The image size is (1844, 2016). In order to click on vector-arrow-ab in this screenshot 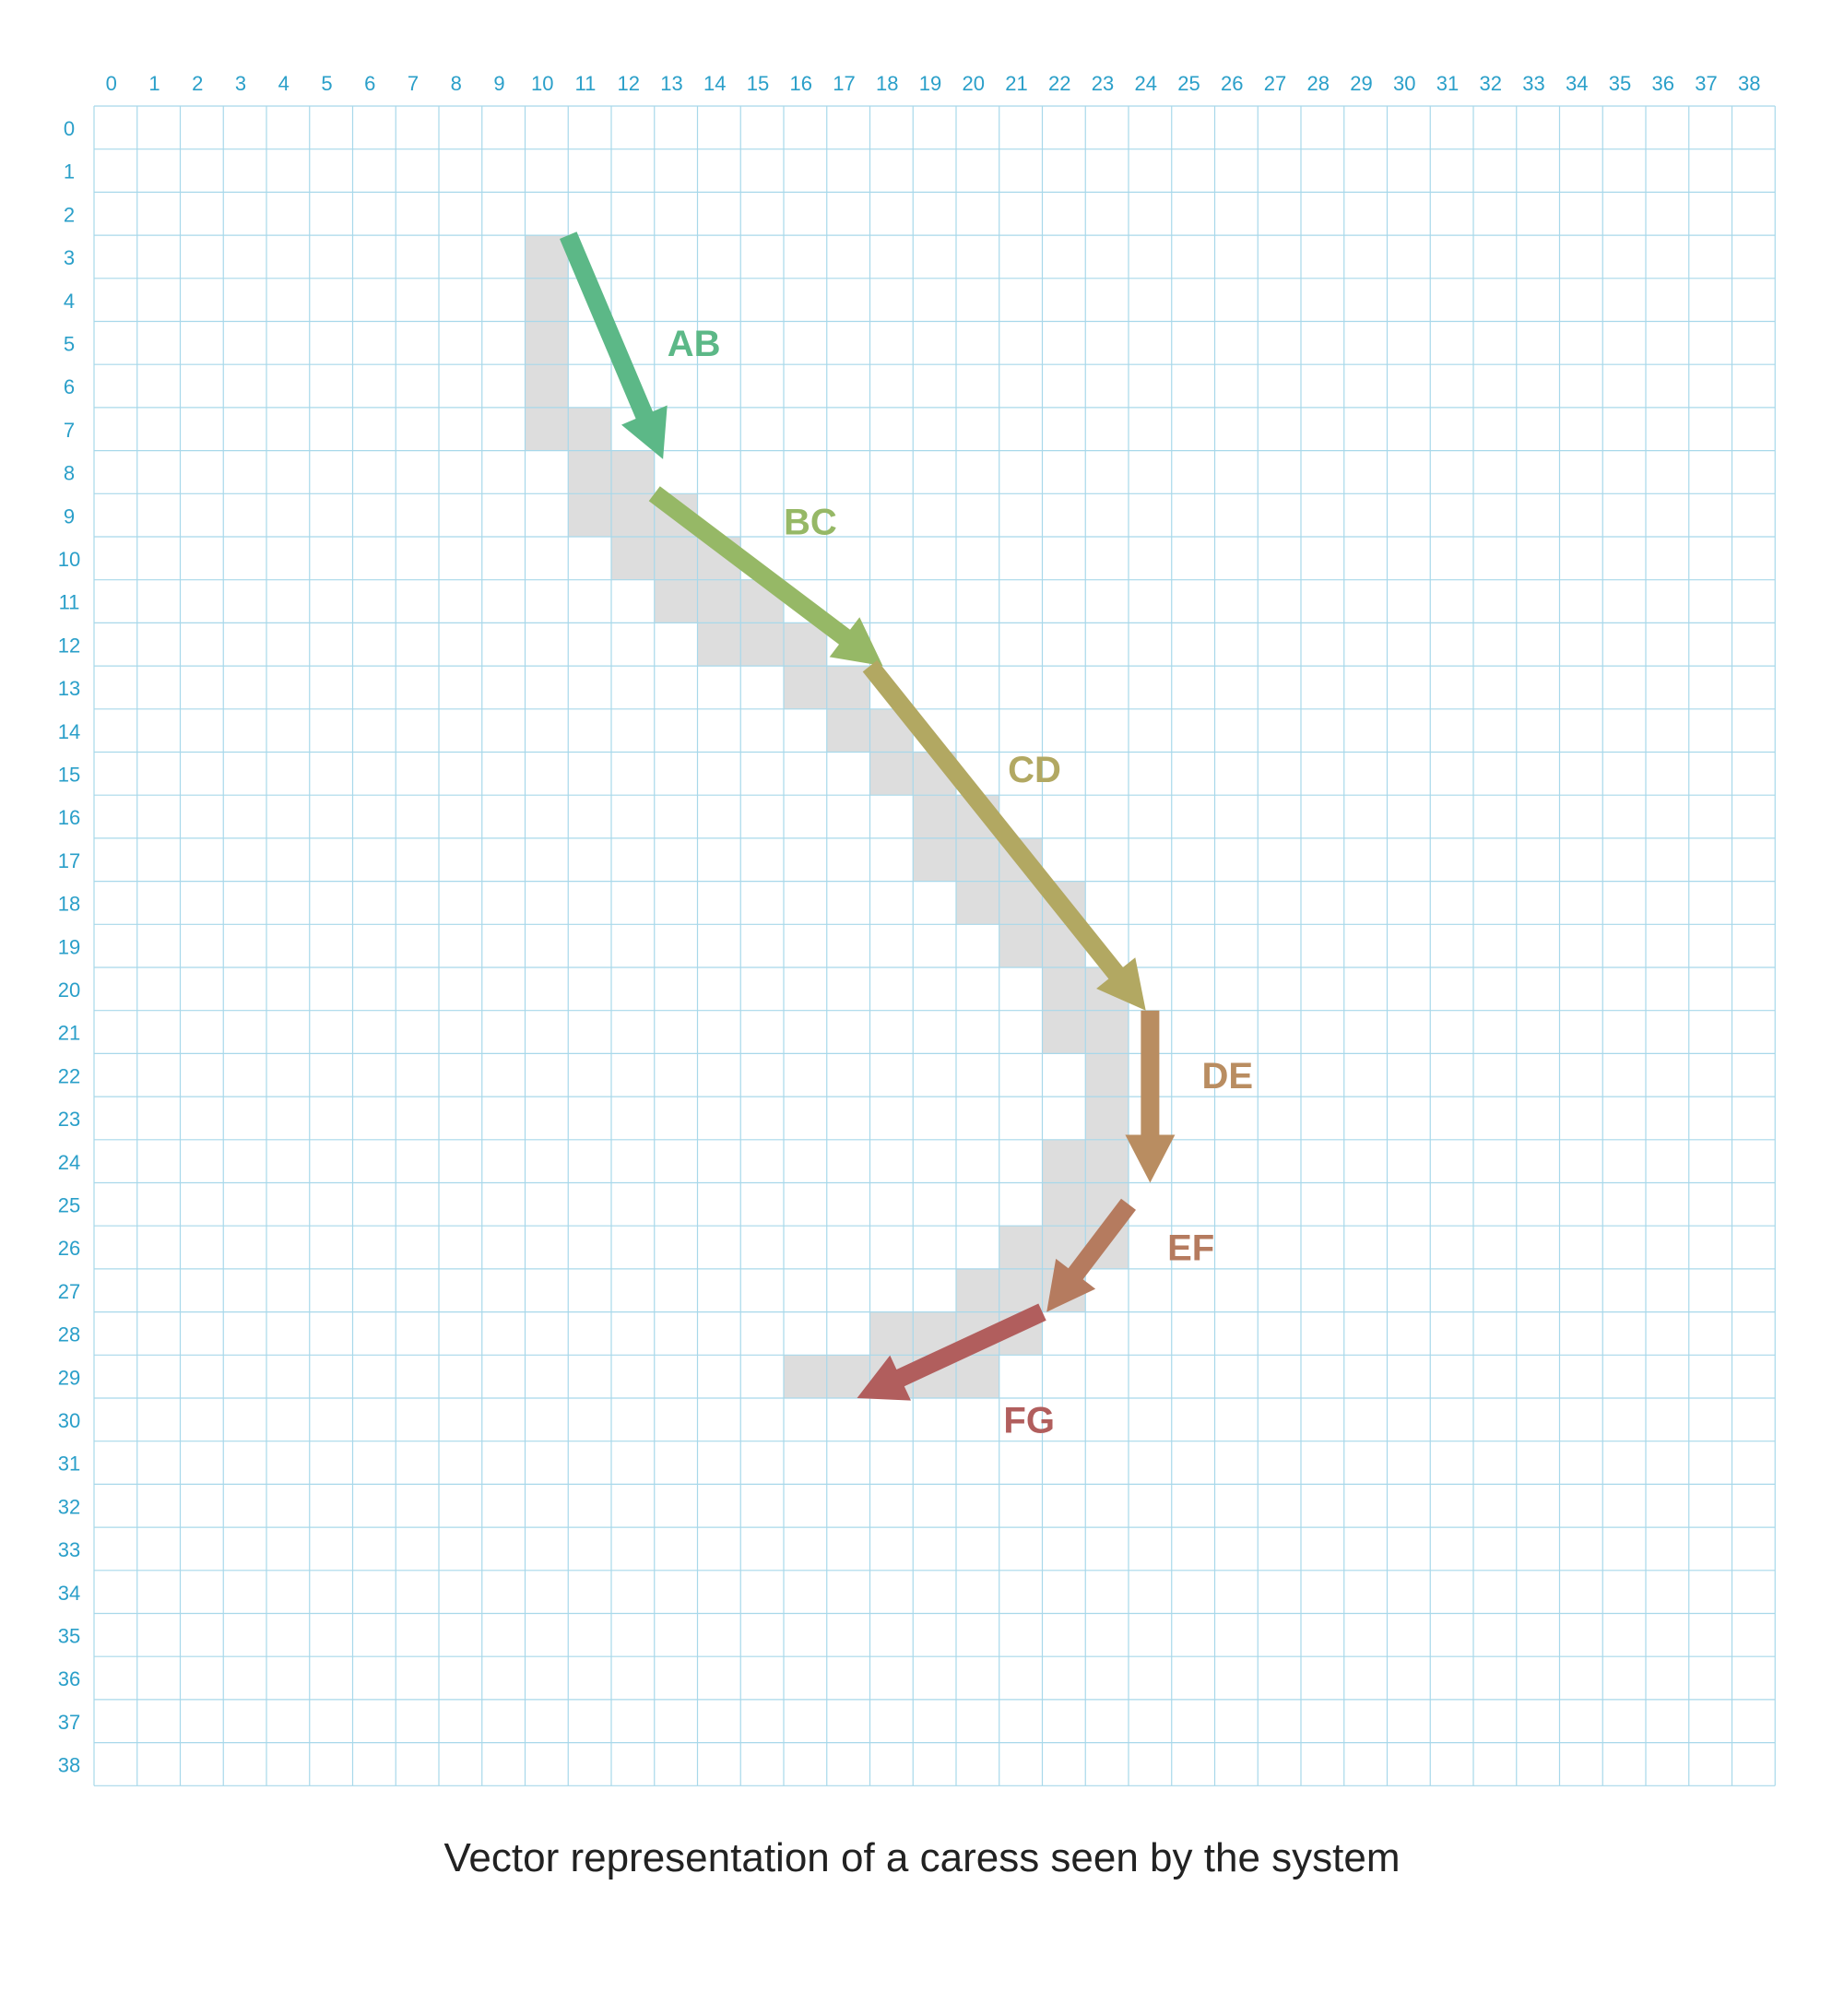, I will do `click(614, 345)`.